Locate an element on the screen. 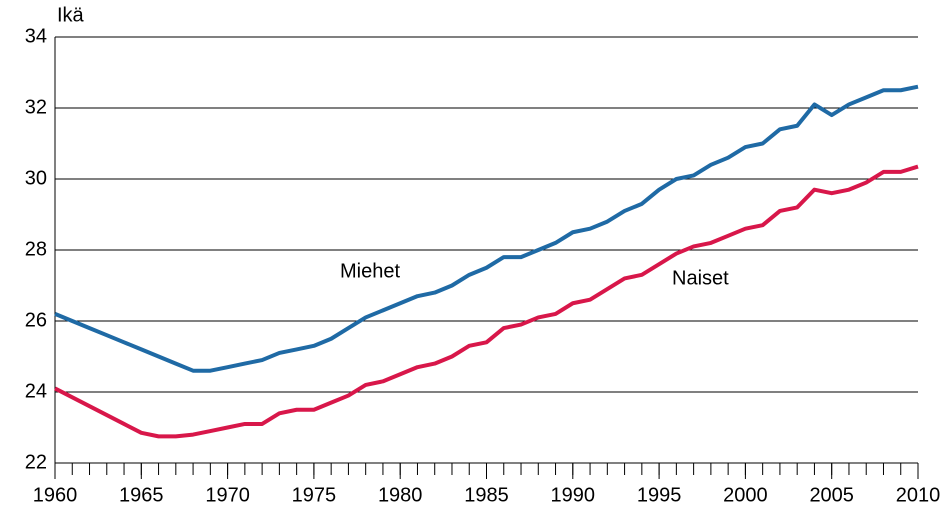  y-tick-label: 22 is located at coordinates (36, 462).